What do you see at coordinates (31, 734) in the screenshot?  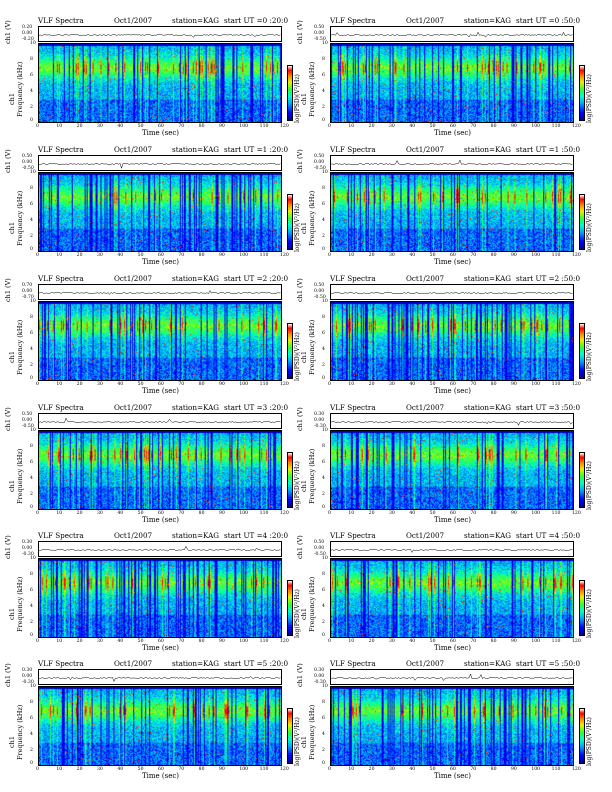 I see `frequency-tick-label: 4` at bounding box center [31, 734].